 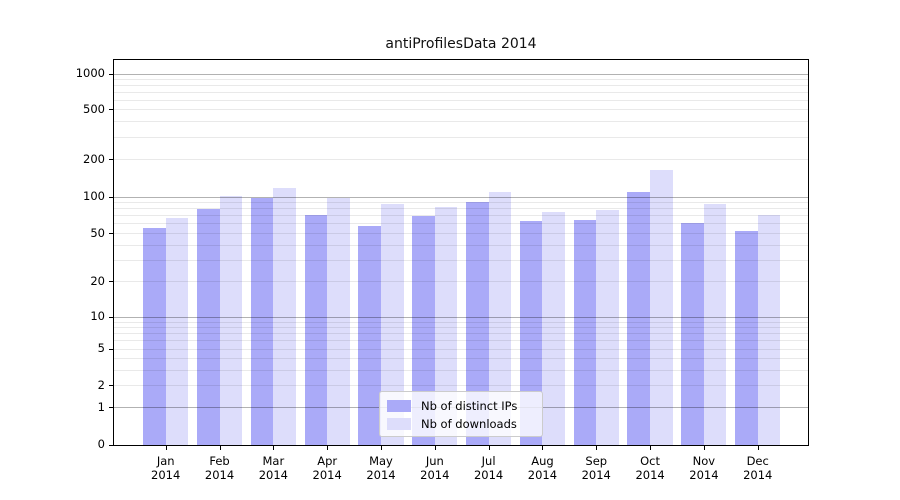 What do you see at coordinates (97, 232) in the screenshot?
I see `y-tick-label: 50` at bounding box center [97, 232].